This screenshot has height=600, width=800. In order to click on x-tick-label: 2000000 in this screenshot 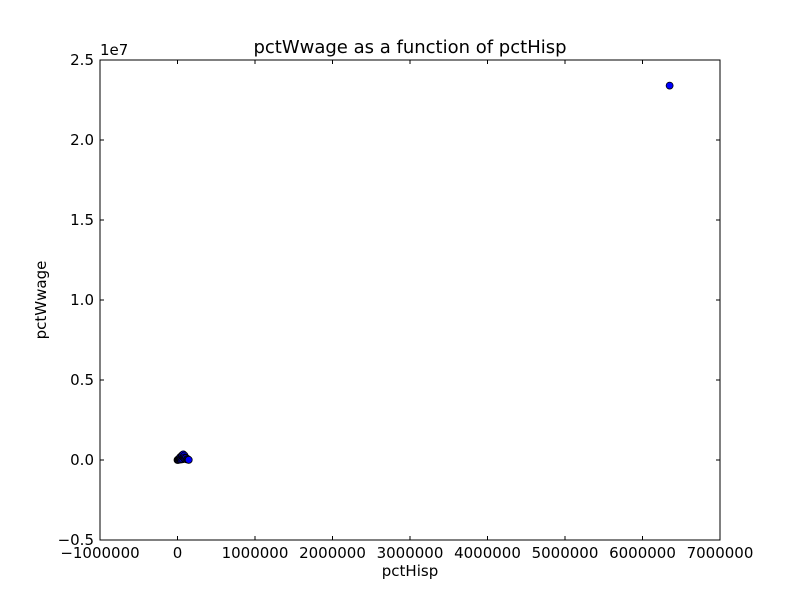, I will do `click(332, 553)`.